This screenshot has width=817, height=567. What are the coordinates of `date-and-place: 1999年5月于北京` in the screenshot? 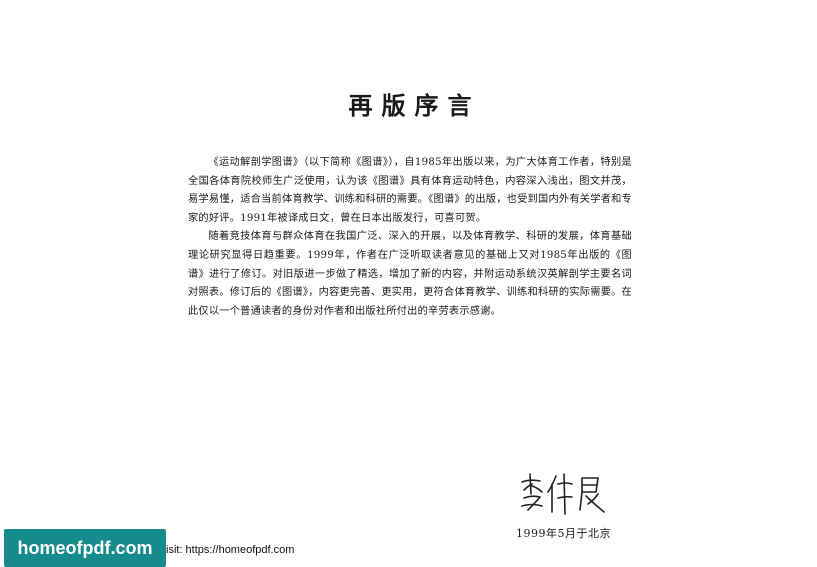 It's located at (563, 533).